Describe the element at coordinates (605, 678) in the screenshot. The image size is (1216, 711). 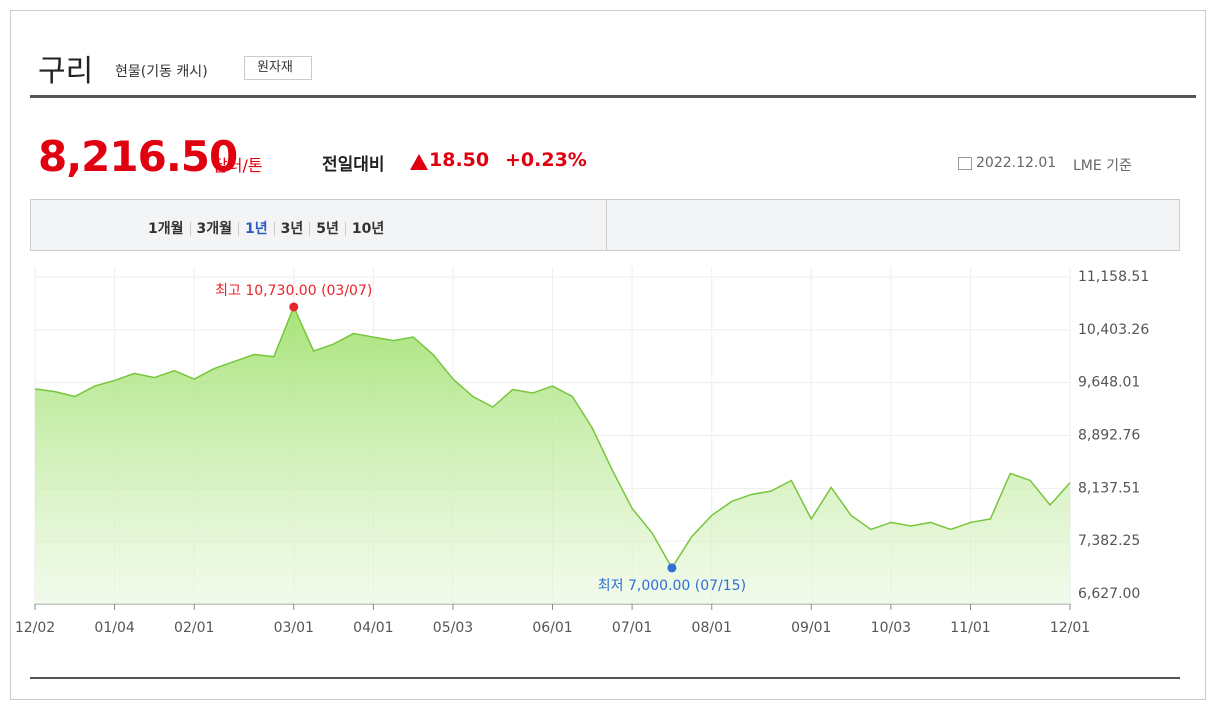
I see `bottom-divider` at that location.